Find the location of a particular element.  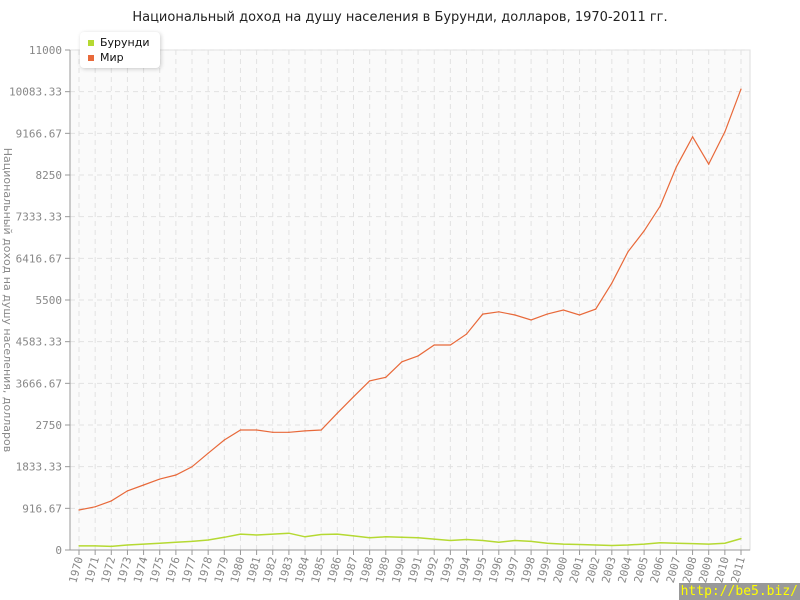

y-tick-label: 1833.33 is located at coordinates (39, 467).